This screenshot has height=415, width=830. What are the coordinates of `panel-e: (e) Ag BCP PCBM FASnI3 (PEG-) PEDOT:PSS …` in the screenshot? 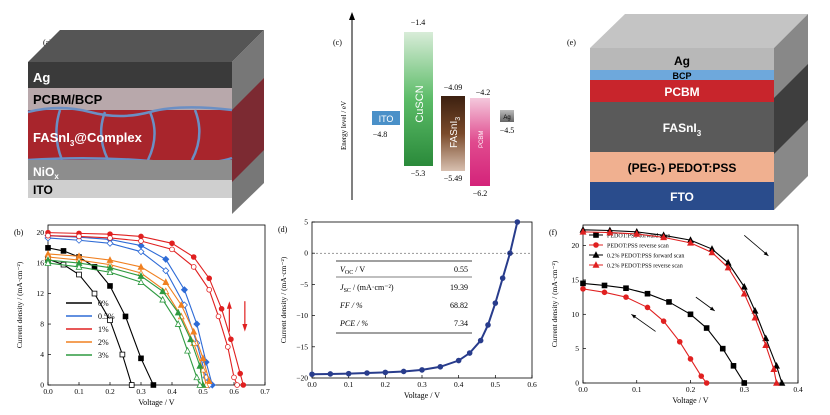 It's located at (687, 112).